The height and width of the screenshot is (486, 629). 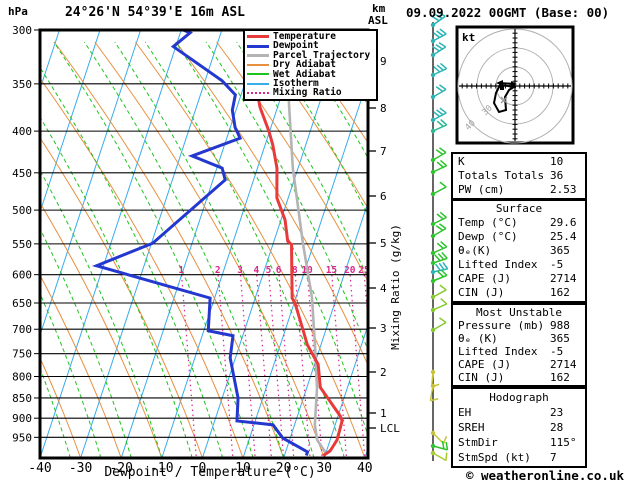 What do you see at coordinates (475, 250) in the screenshot?
I see `stat-label: θₑ(K)` at bounding box center [475, 250].